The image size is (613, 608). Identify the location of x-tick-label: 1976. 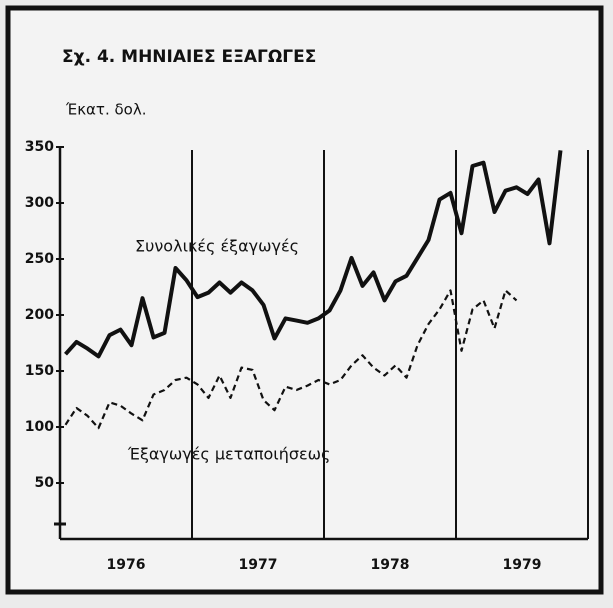
(126, 565).